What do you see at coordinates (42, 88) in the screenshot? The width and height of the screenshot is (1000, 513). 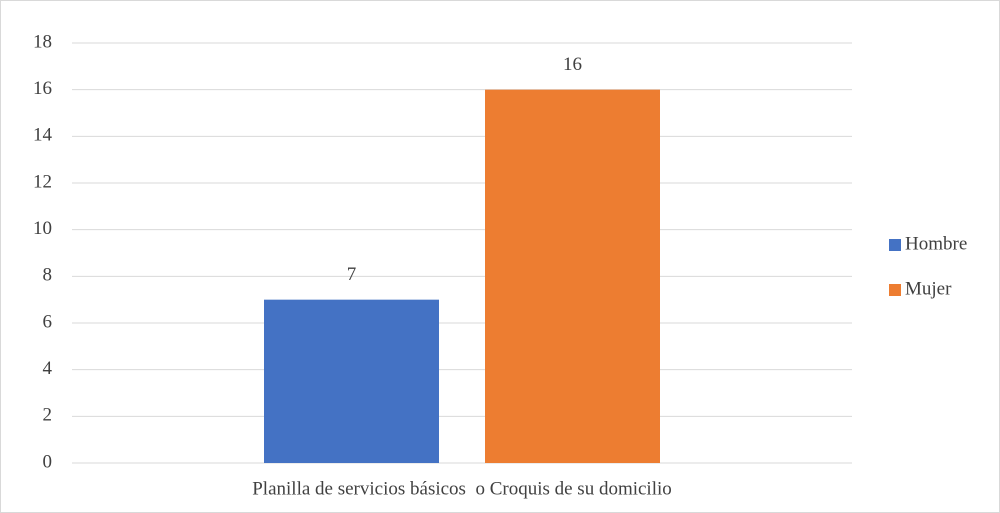 I see `y-tick-label: 16` at bounding box center [42, 88].